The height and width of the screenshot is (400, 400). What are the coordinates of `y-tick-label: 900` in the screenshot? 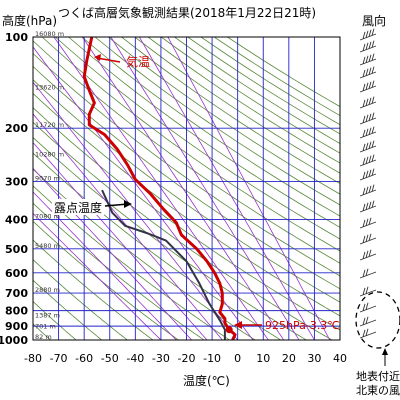 It's located at (16, 326).